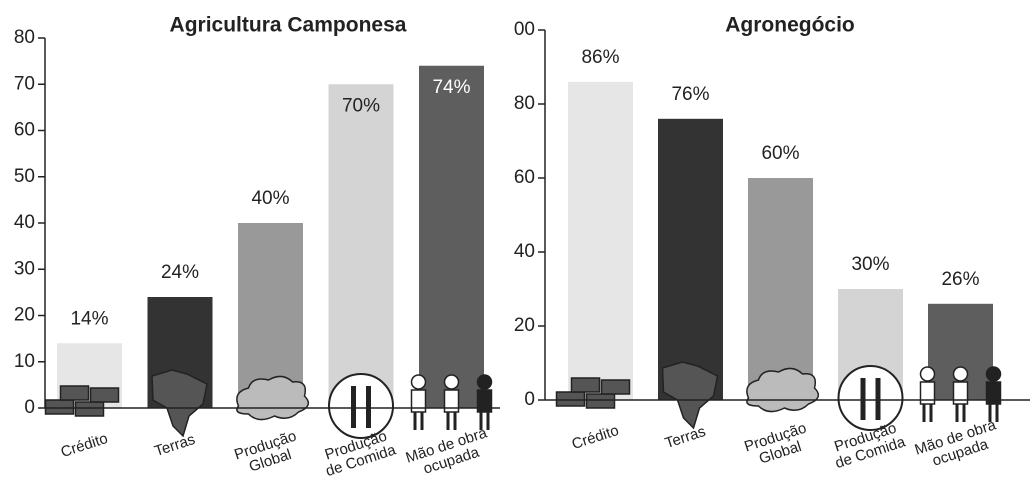 The width and height of the screenshot is (1036, 488). I want to click on value-label: 60%, so click(780, 153).